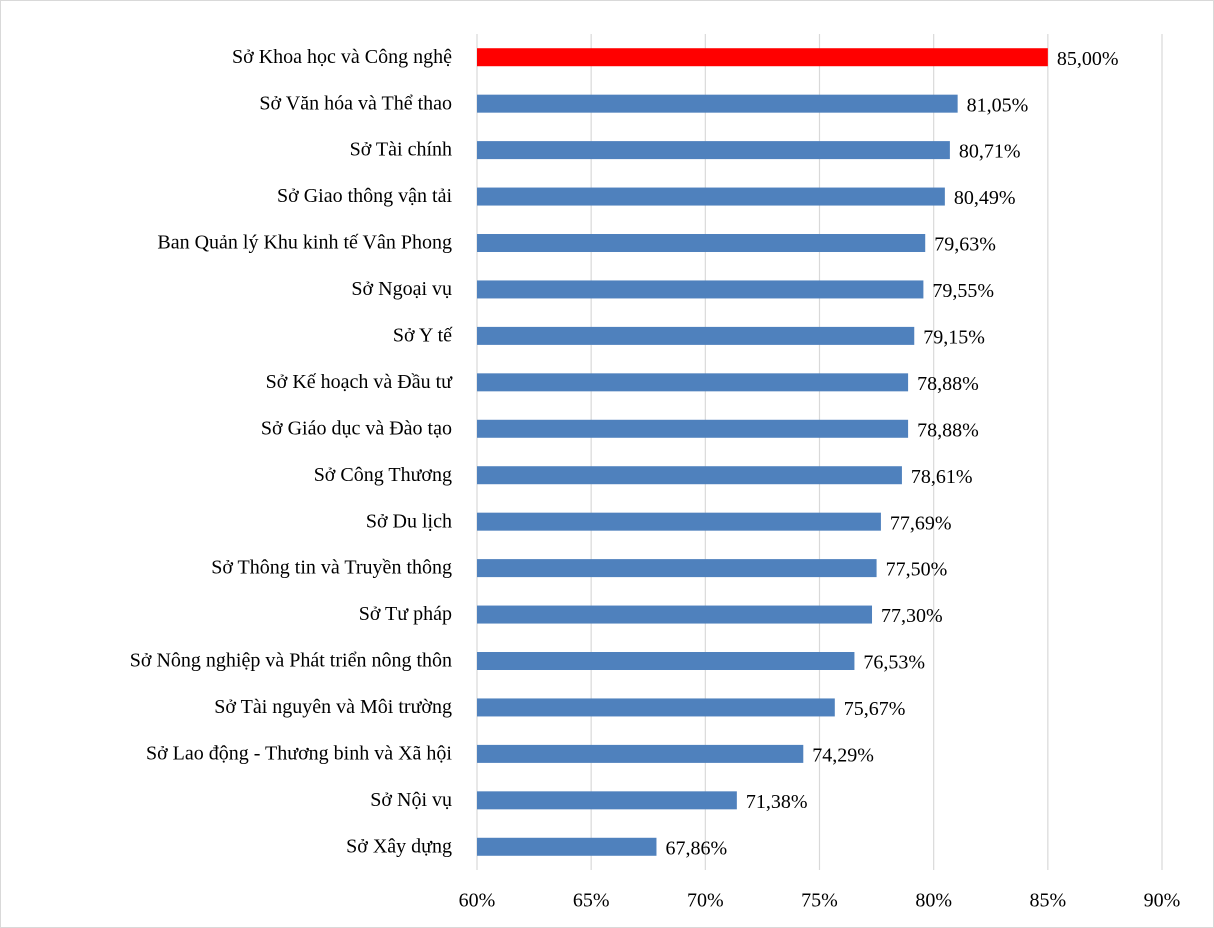  I want to click on value-label: 79,55%, so click(963, 291).